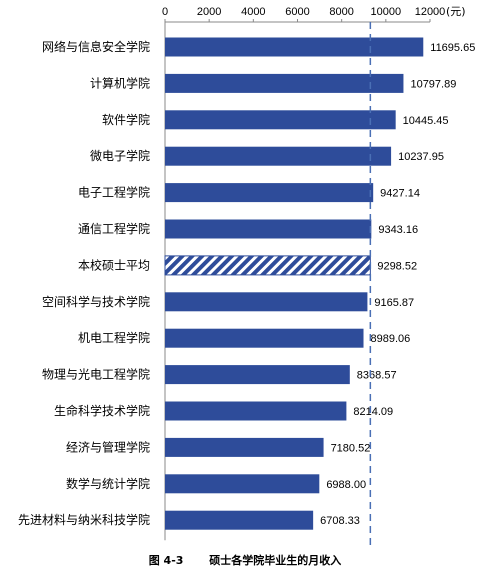 Image resolution: width=490 pixels, height=574 pixels. Describe the element at coordinates (400, 194) in the screenshot. I see `value-label: 9427.14` at that location.